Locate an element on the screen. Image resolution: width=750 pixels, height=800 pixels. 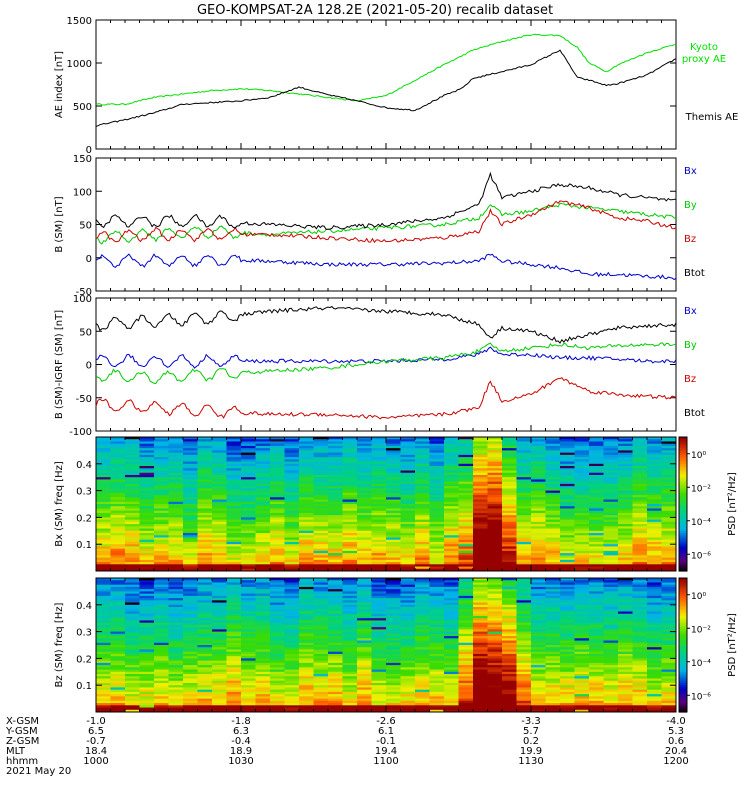
spectrogram-cells is located at coordinates (386, 645).